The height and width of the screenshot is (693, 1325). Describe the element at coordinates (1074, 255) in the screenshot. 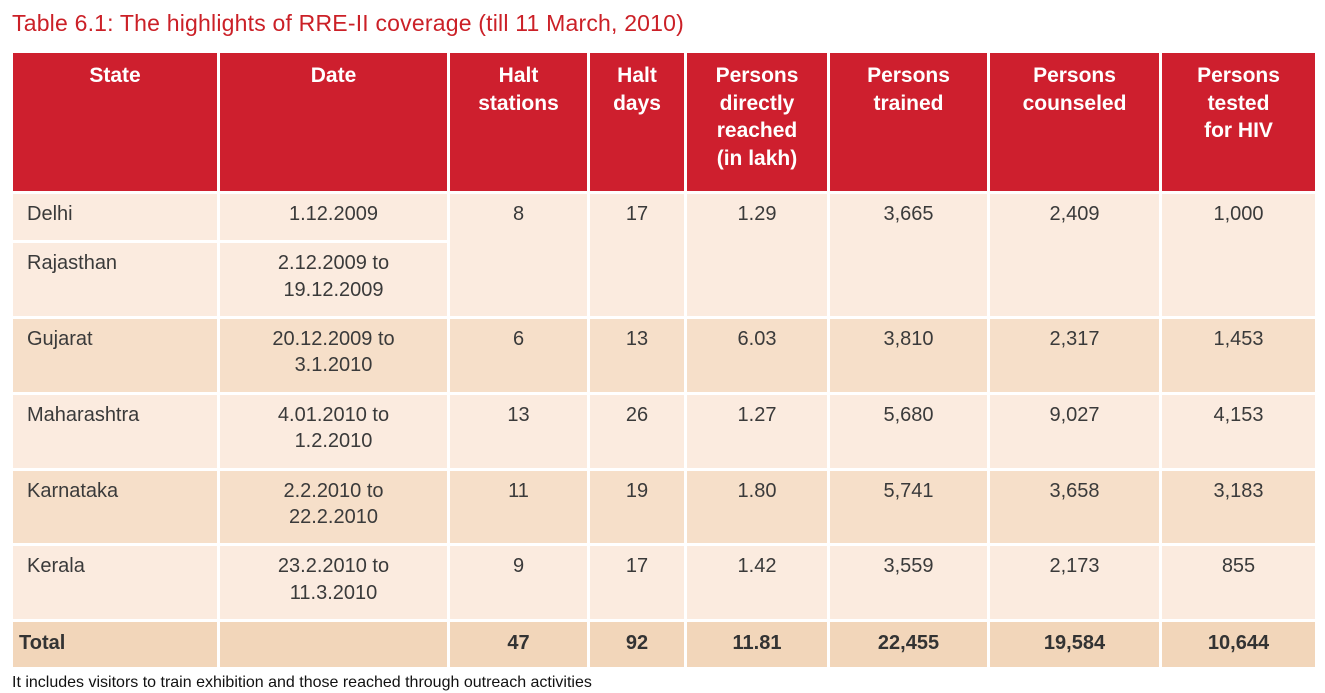

I see `cell-persons-counseled: 2,409` at that location.